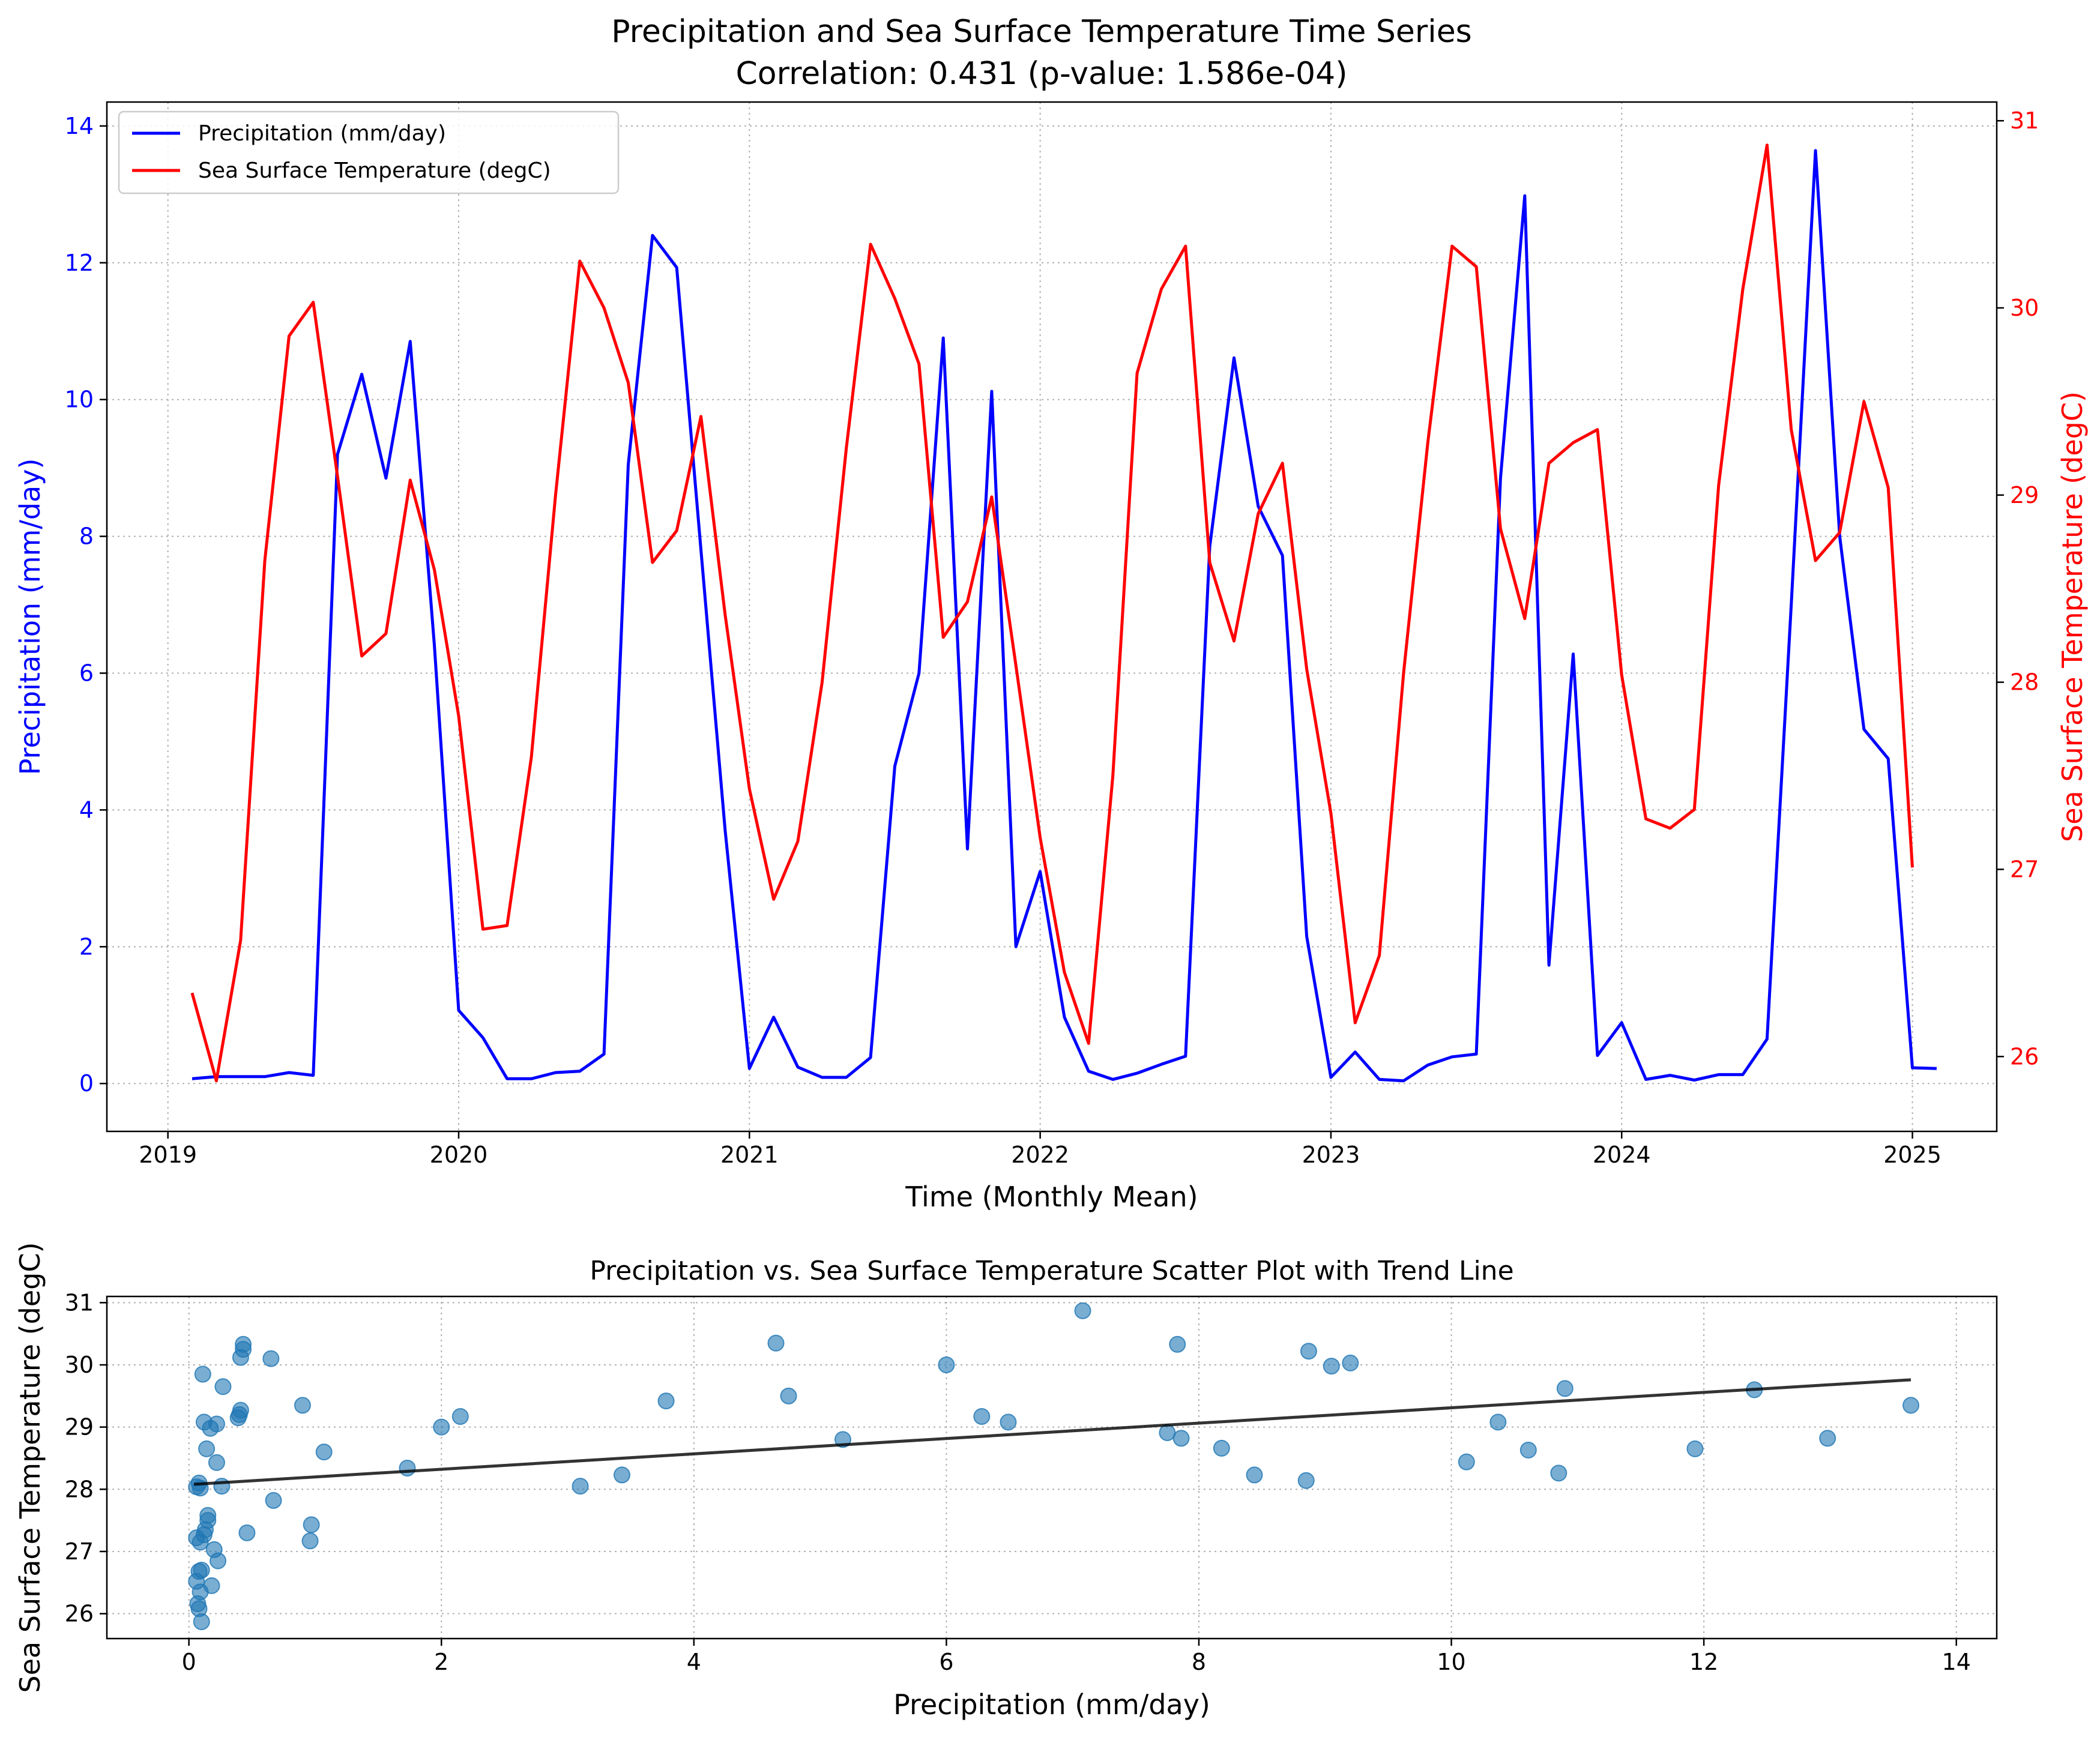  I want to click on x-tick-label: 2025, so click(1913, 1155).